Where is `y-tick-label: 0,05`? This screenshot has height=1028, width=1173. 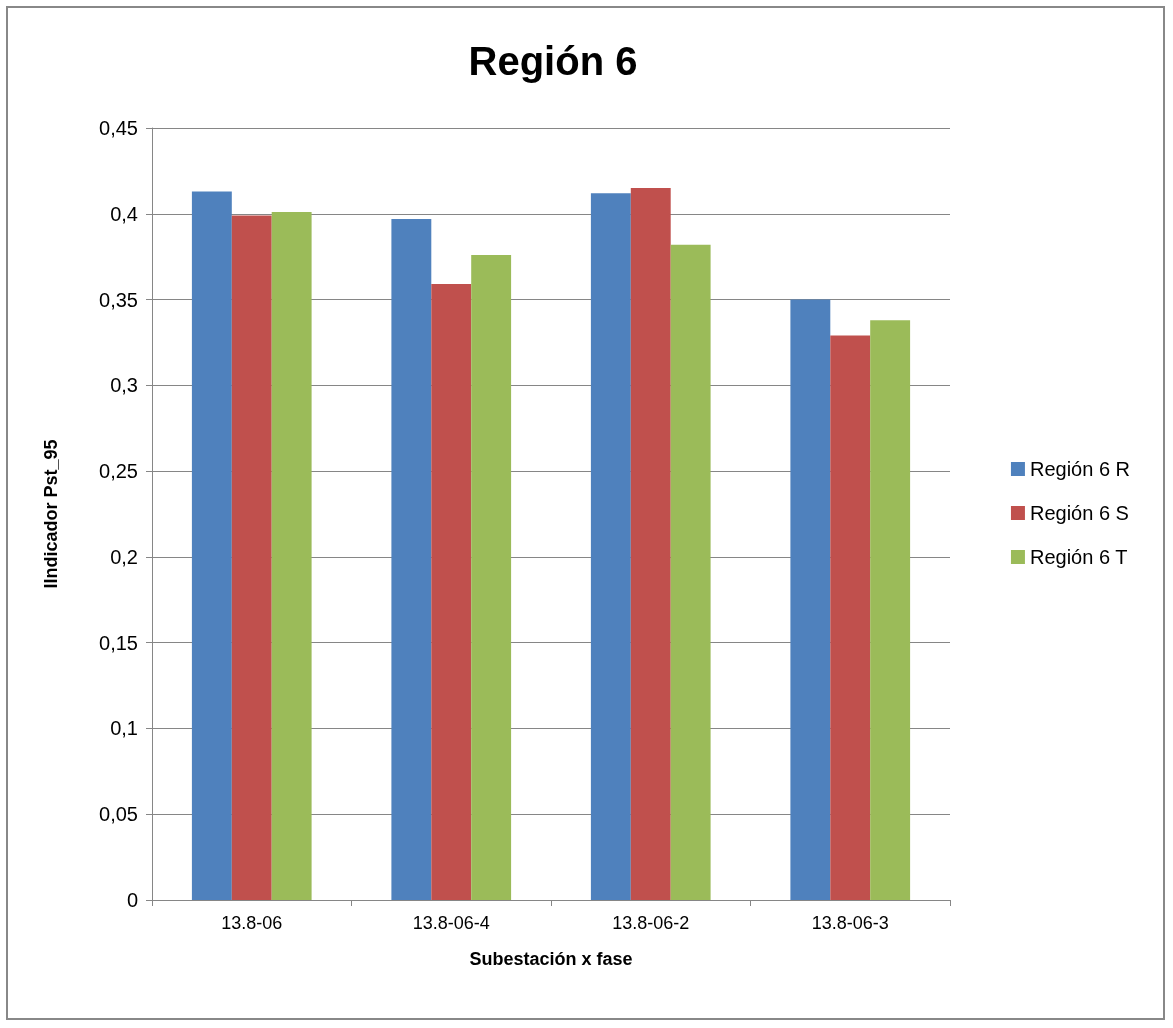
y-tick-label: 0,05 is located at coordinates (118, 814).